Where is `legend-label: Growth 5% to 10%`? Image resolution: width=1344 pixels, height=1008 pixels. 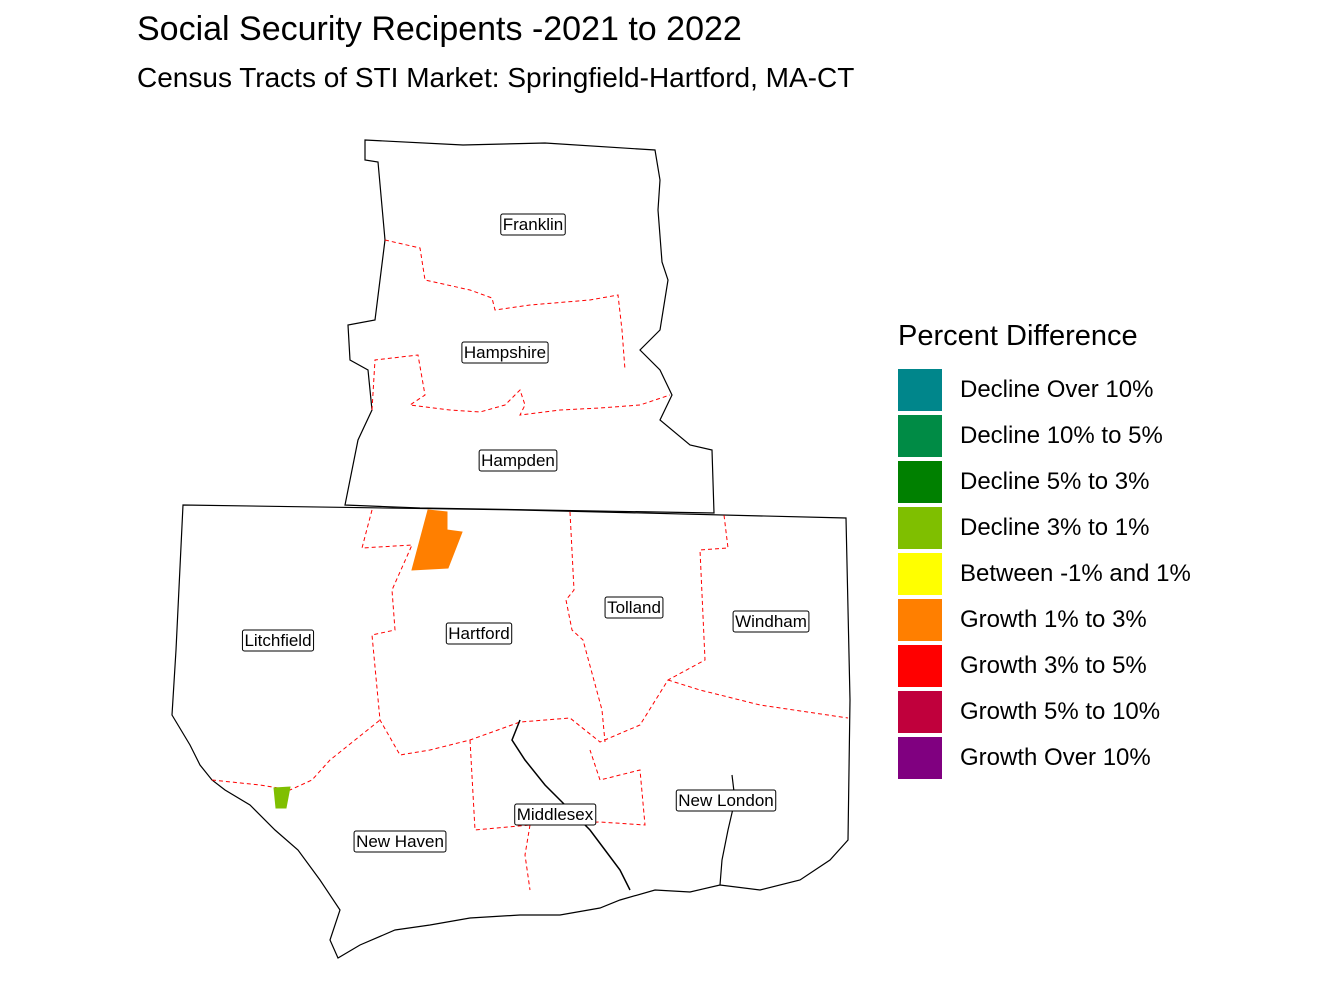 legend-label: Growth 5% to 10% is located at coordinates (1060, 711).